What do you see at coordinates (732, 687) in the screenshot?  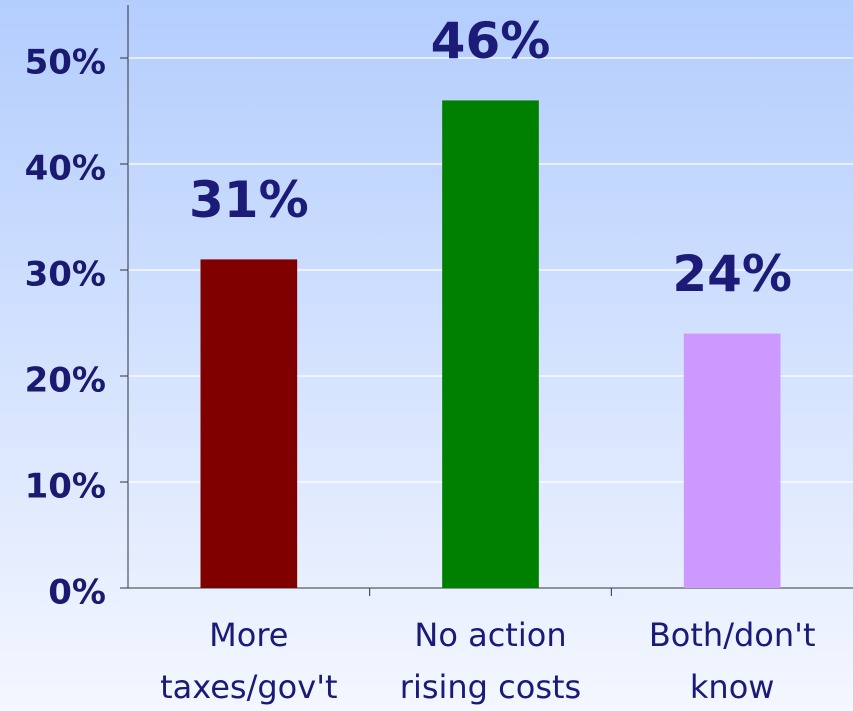 I see `x-tick-label: know` at bounding box center [732, 687].